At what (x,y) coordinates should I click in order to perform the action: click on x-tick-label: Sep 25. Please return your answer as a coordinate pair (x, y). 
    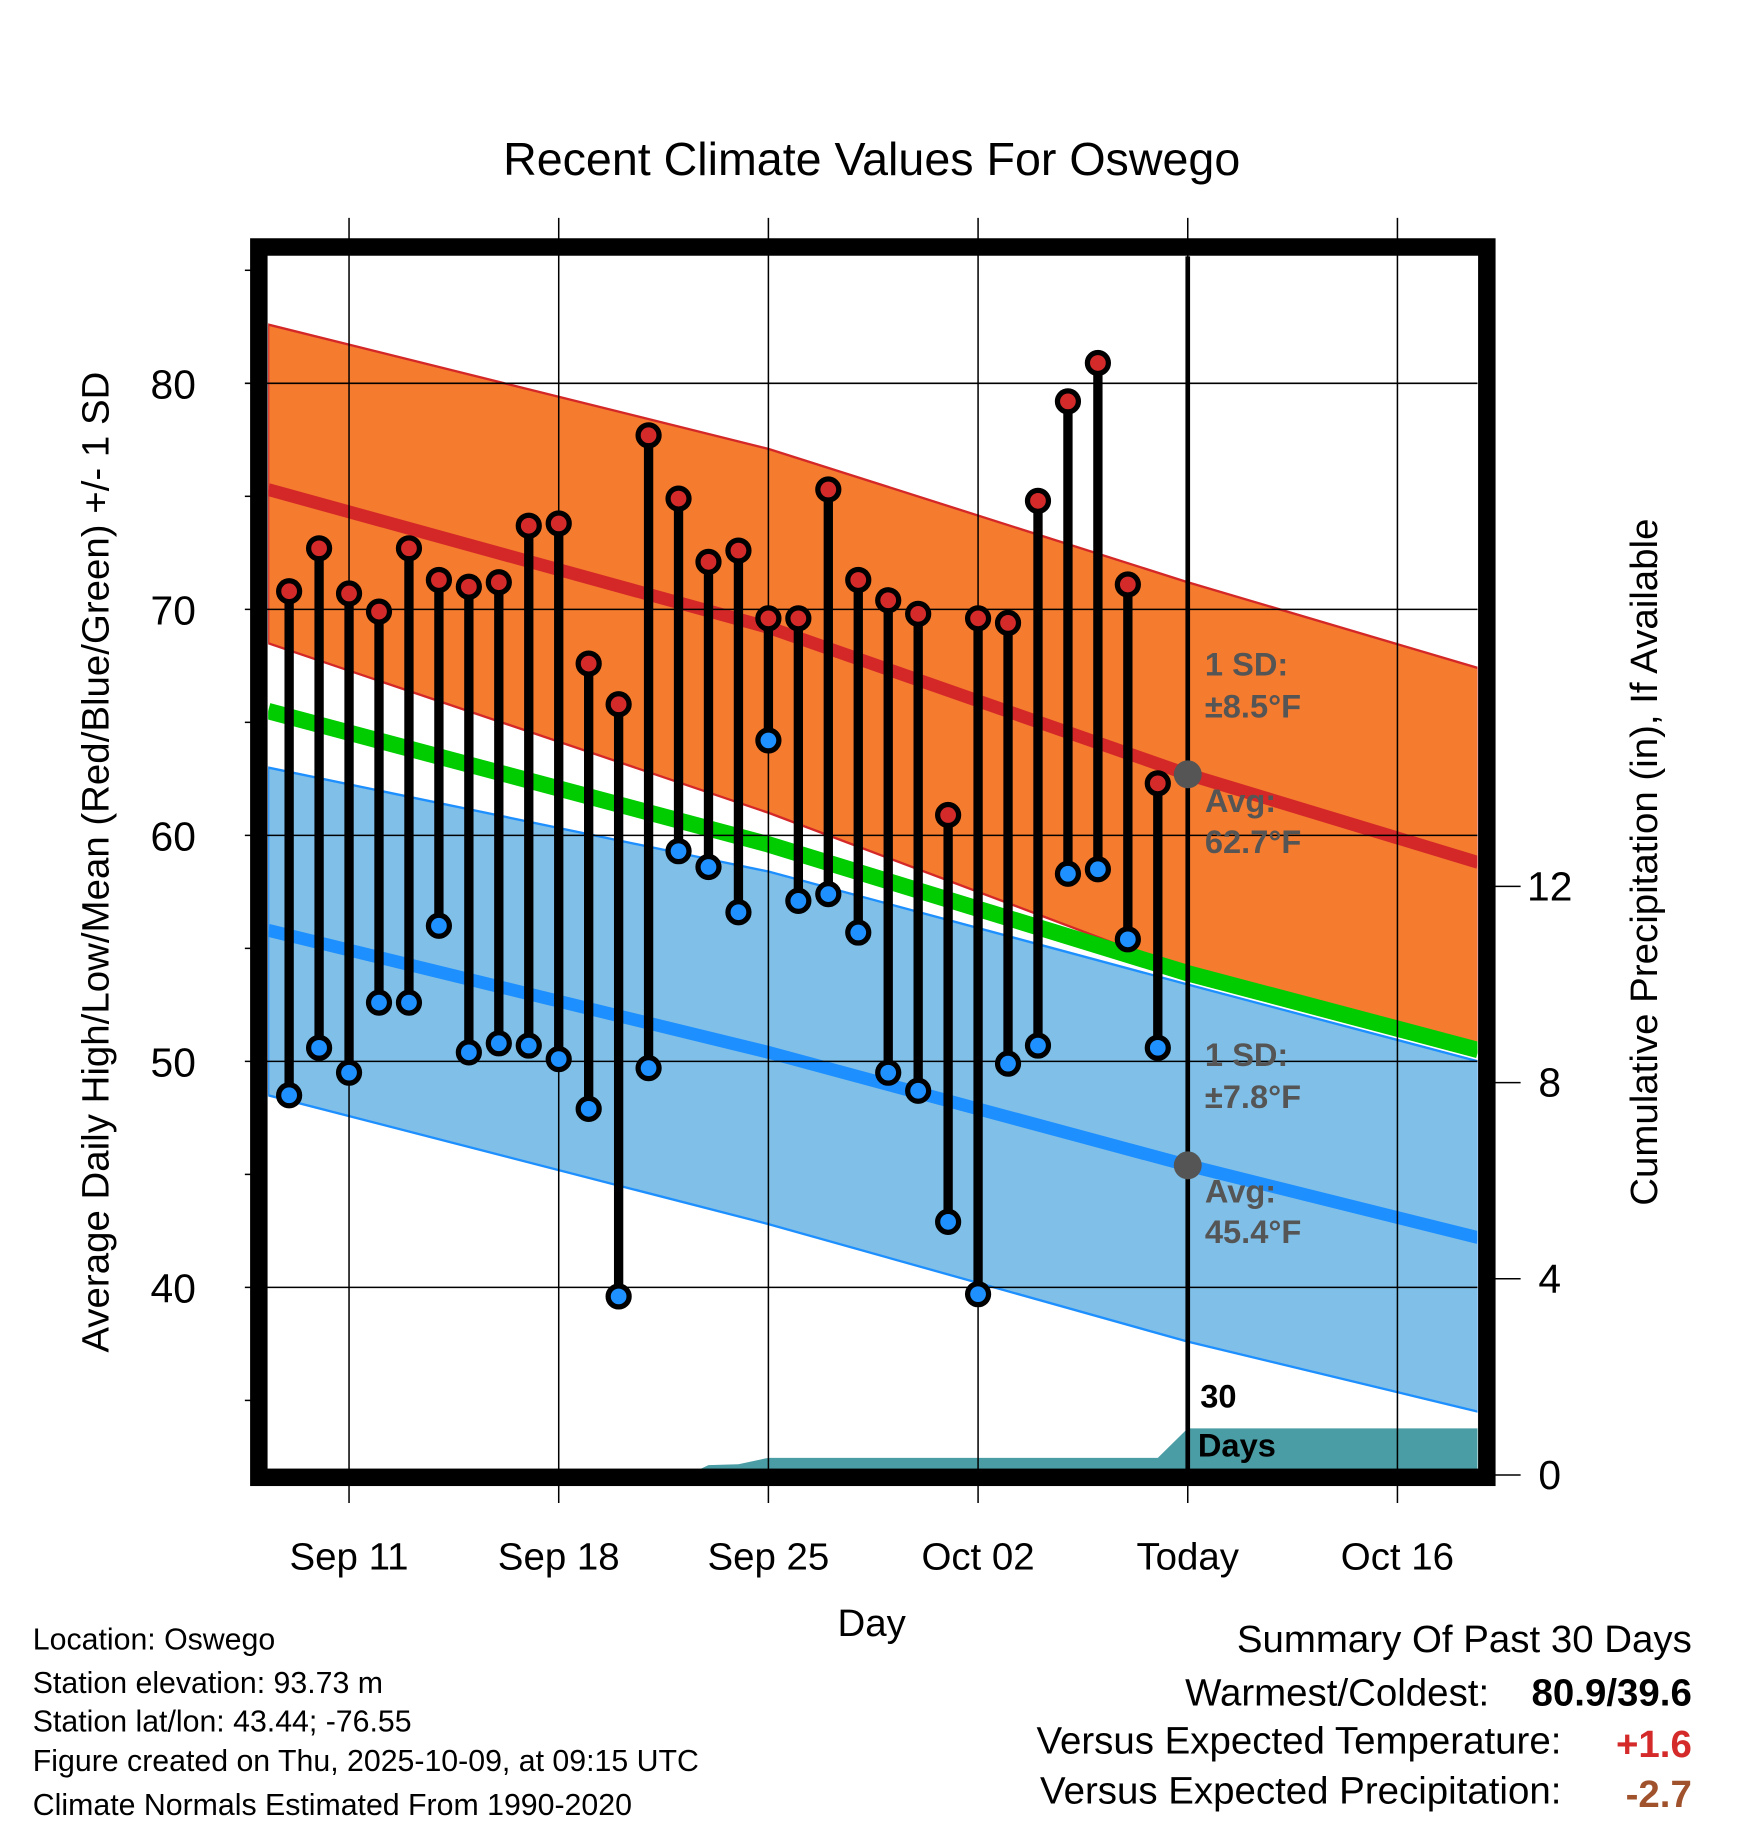
    Looking at the image, I should click on (768, 1556).